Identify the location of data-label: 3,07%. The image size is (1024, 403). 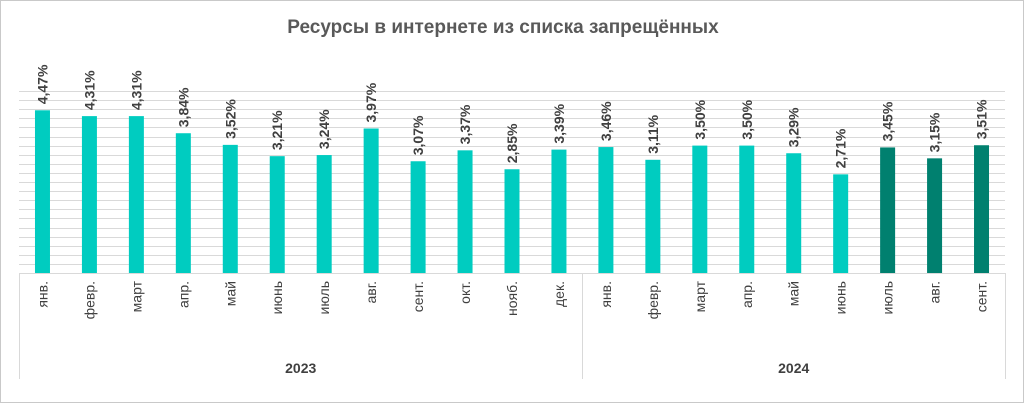
(418, 135).